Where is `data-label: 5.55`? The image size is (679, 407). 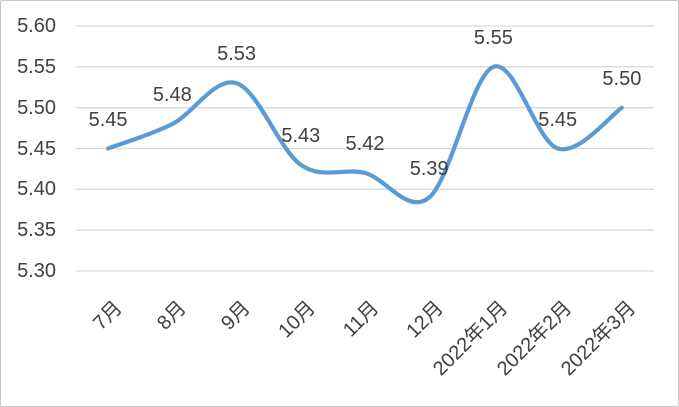 data-label: 5.55 is located at coordinates (493, 37).